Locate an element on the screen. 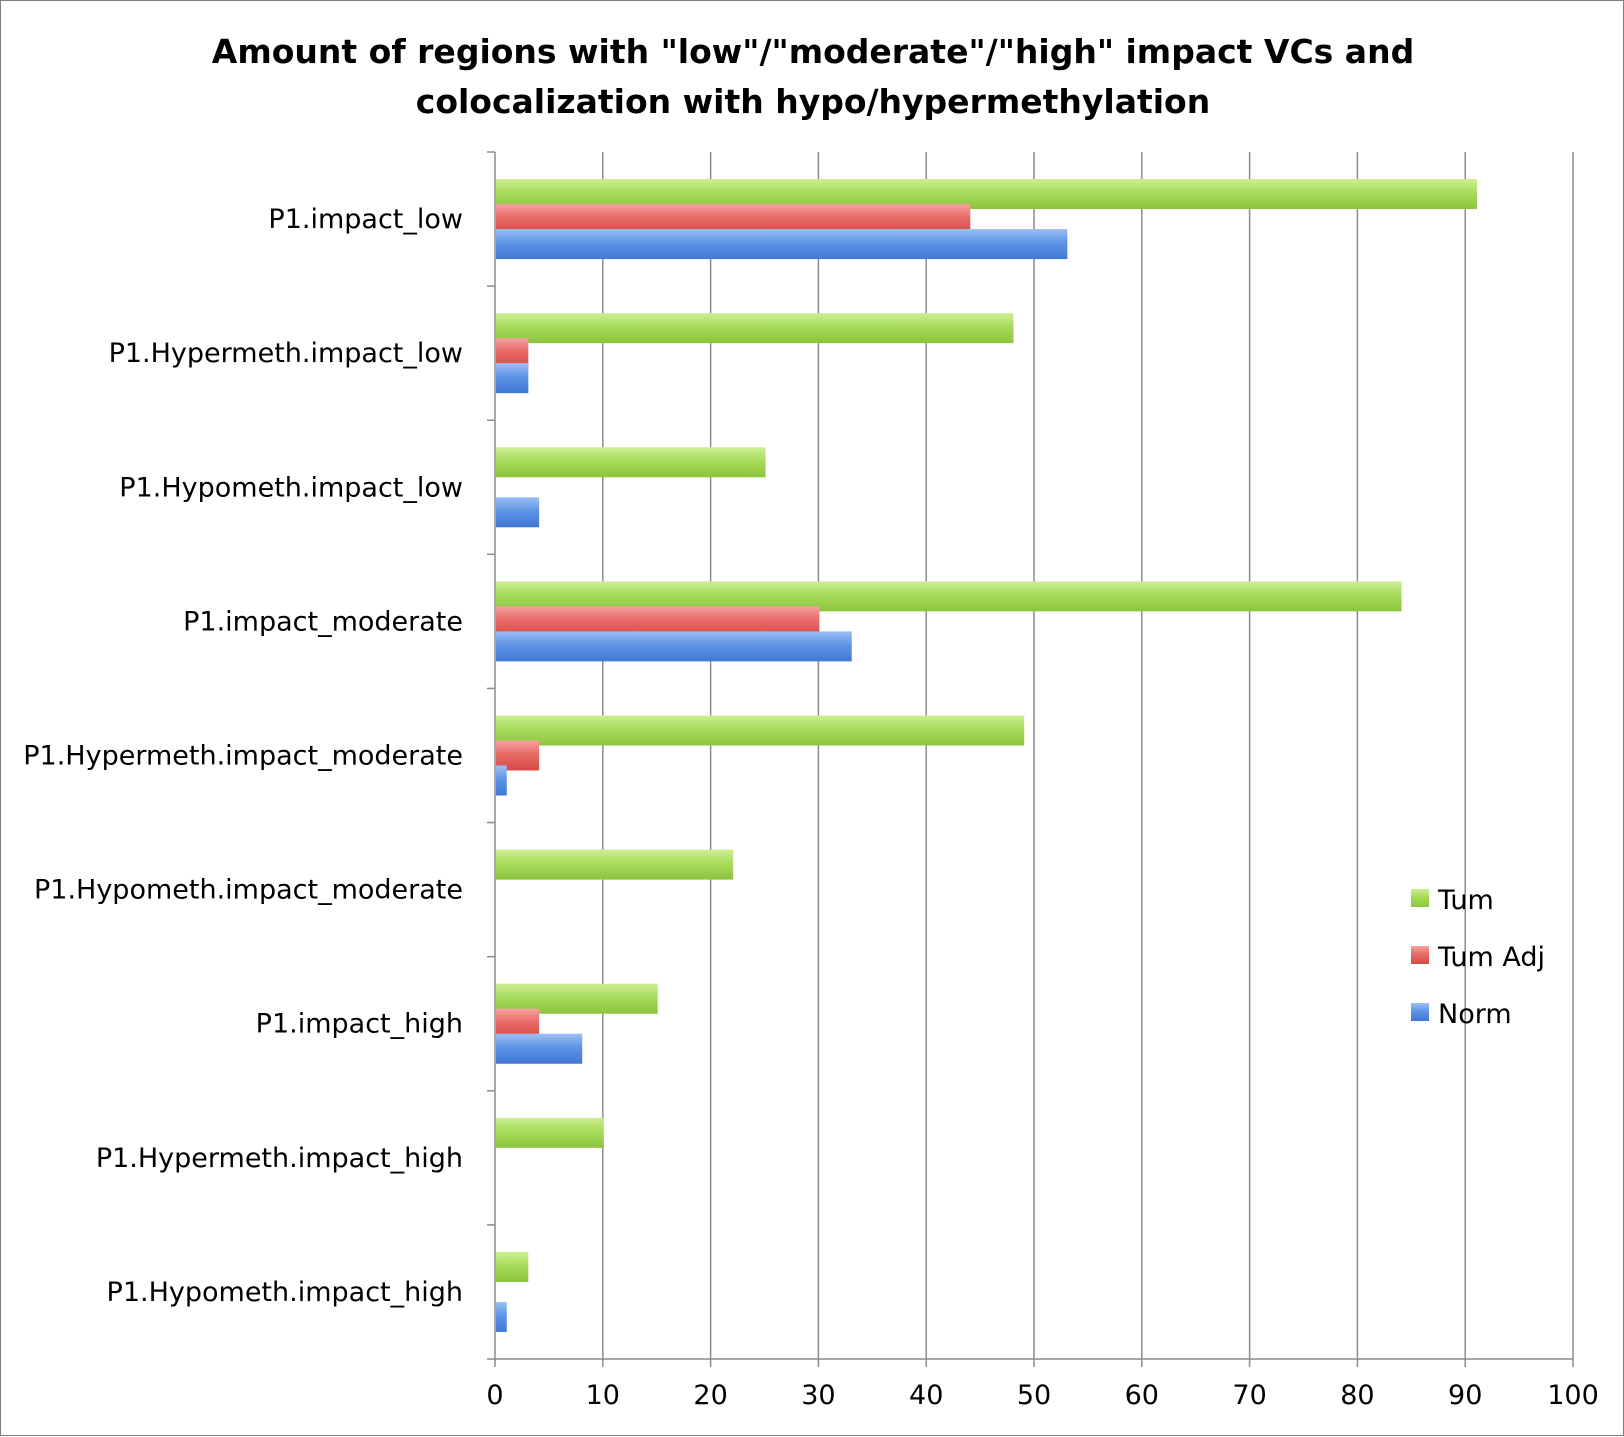 The image size is (1624, 1437). category-label: P1.Hypermeth.impact_high is located at coordinates (279, 1158).